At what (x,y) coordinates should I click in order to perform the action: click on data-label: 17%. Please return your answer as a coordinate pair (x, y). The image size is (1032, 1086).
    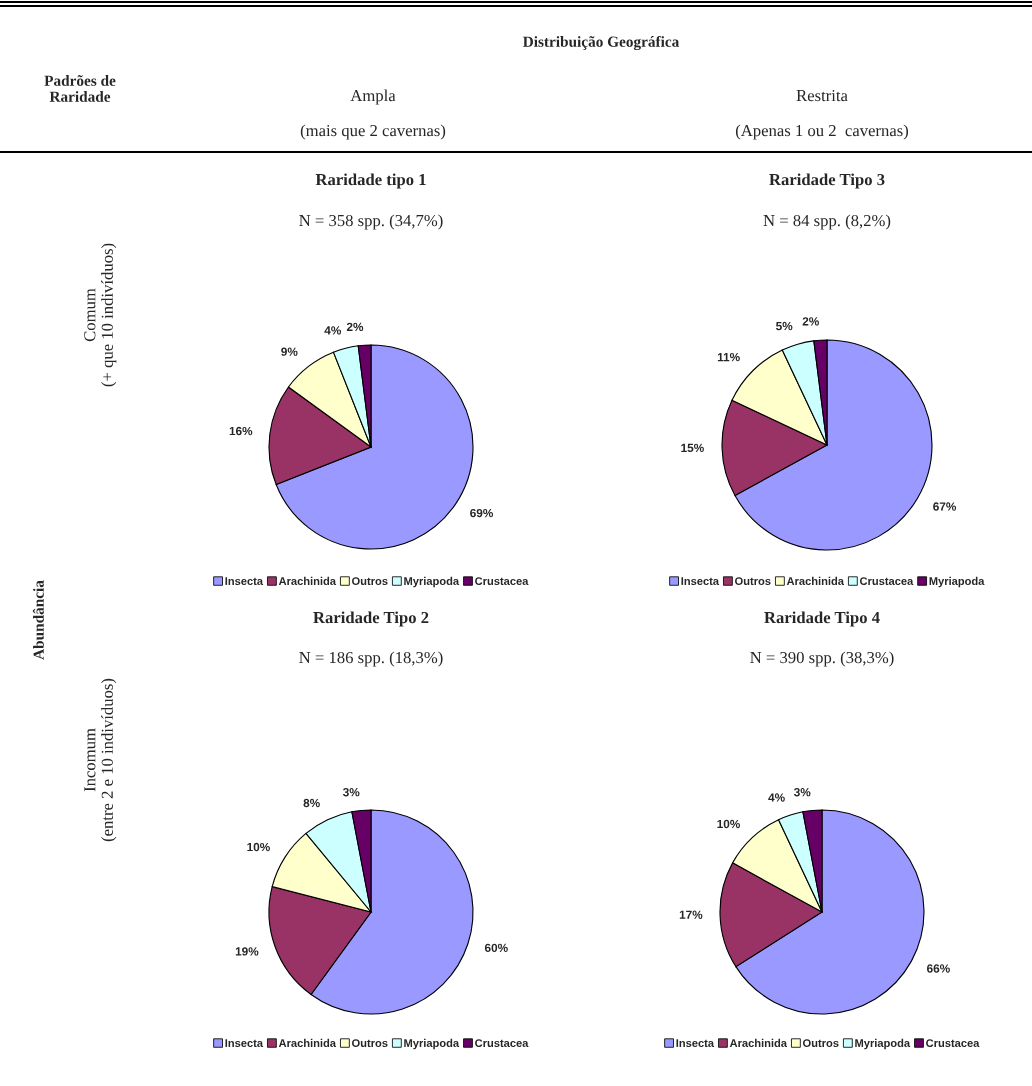
    Looking at the image, I should click on (691, 914).